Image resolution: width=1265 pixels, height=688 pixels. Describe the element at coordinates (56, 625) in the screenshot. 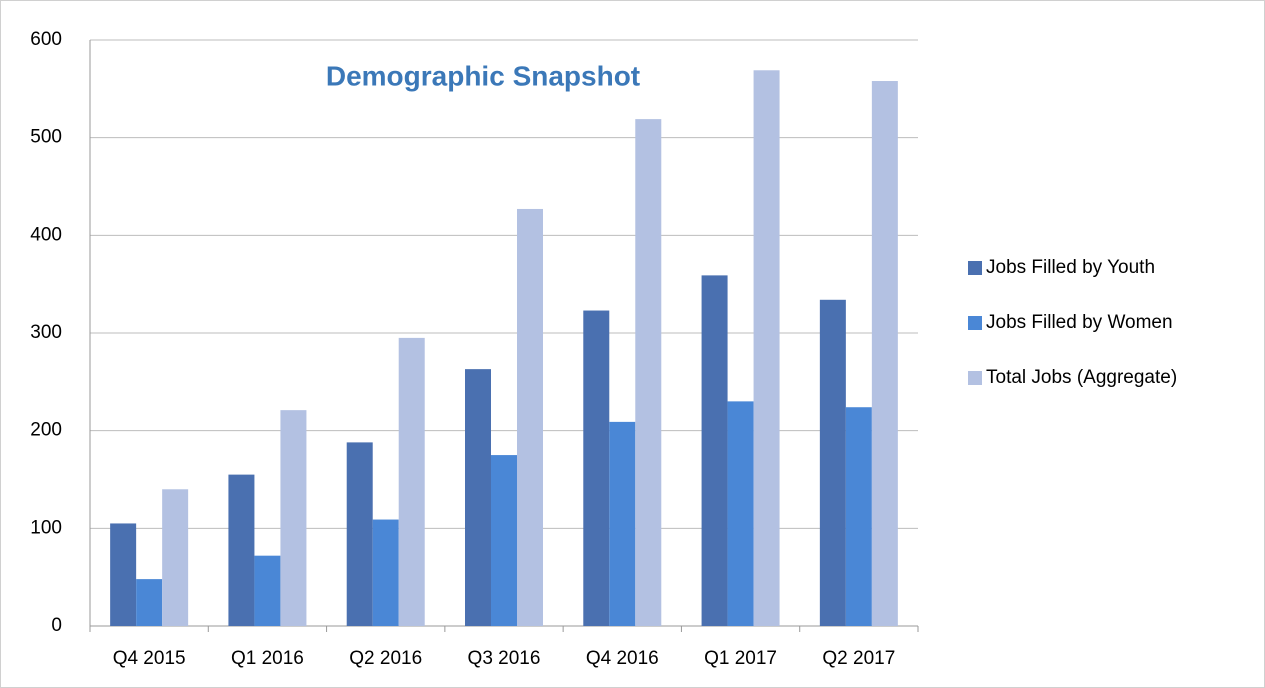

I see `y-tick-label: 0` at that location.